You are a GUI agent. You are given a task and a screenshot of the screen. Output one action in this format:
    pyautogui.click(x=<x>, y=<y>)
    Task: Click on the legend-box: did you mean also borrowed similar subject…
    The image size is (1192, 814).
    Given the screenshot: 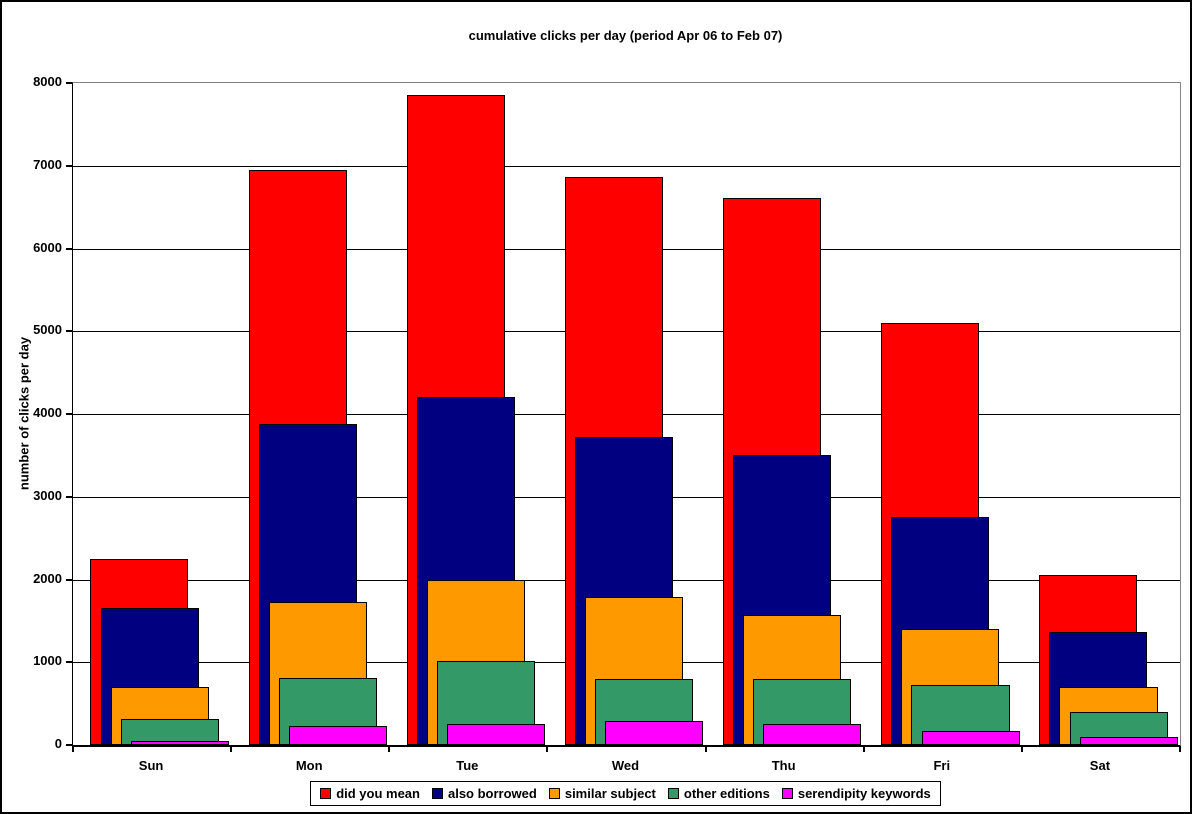 What is the action you would take?
    pyautogui.click(x=625, y=793)
    